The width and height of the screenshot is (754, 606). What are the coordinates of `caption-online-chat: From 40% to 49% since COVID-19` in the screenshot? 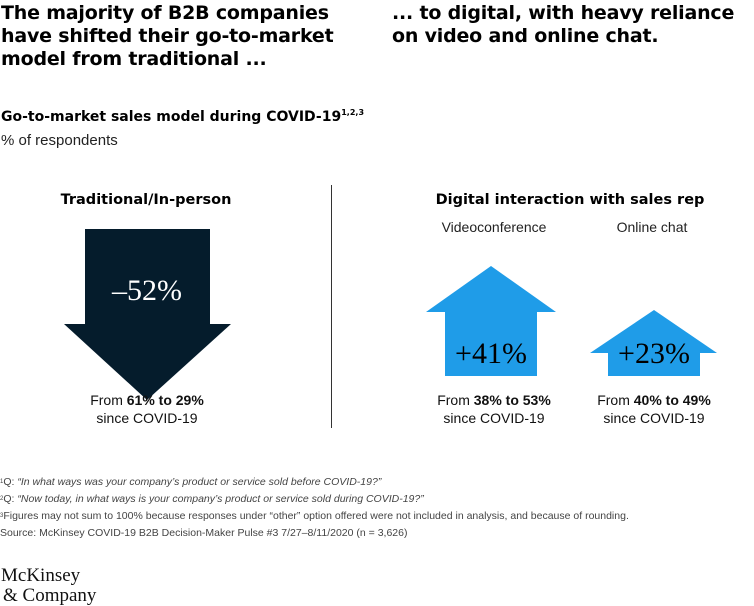 It's located at (654, 409).